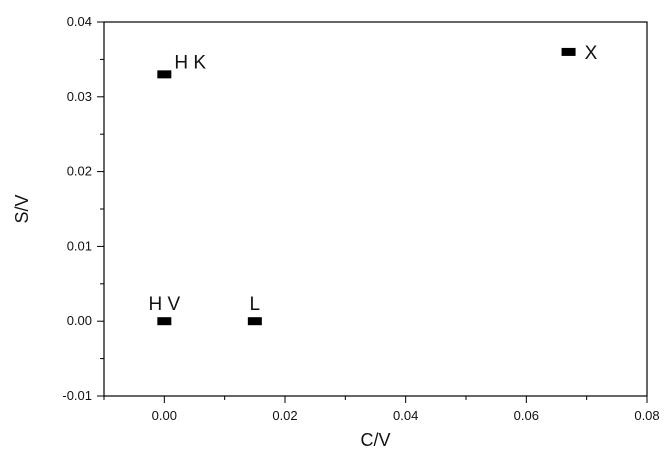 The height and width of the screenshot is (454, 667). Describe the element at coordinates (526, 415) in the screenshot. I see `x-tick-label: 0.06` at that location.